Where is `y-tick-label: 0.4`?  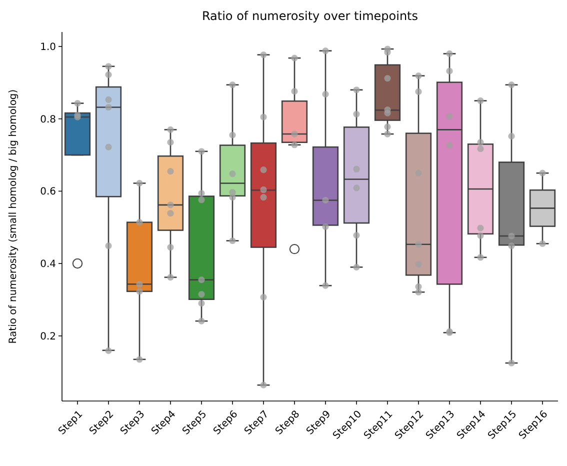 y-tick-label: 0.4 is located at coordinates (48, 264).